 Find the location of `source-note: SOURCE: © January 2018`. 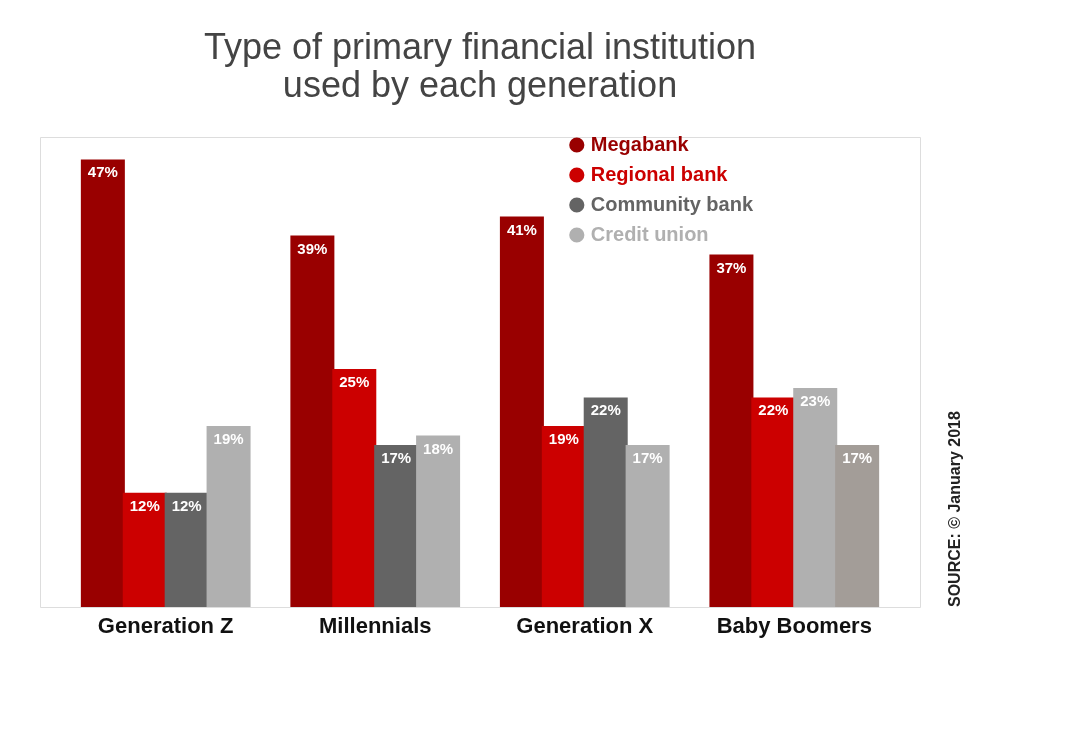

source-note: SOURCE: © January 2018 is located at coordinates (954, 509).